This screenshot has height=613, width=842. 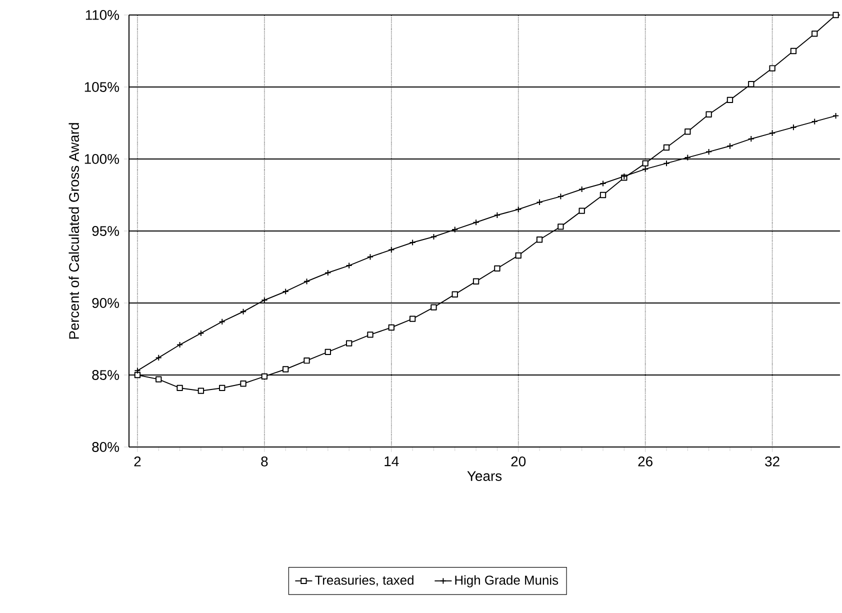 I want to click on legend-label: High Grade Munis, so click(x=506, y=581).